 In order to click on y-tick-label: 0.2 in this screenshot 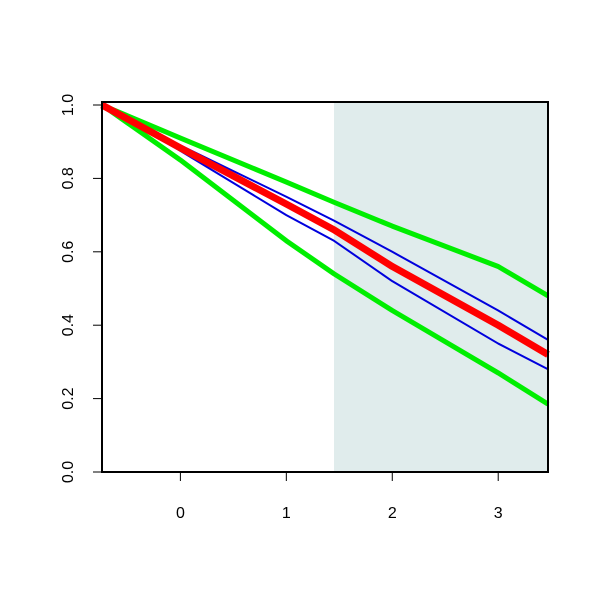, I will do `click(68, 398)`.